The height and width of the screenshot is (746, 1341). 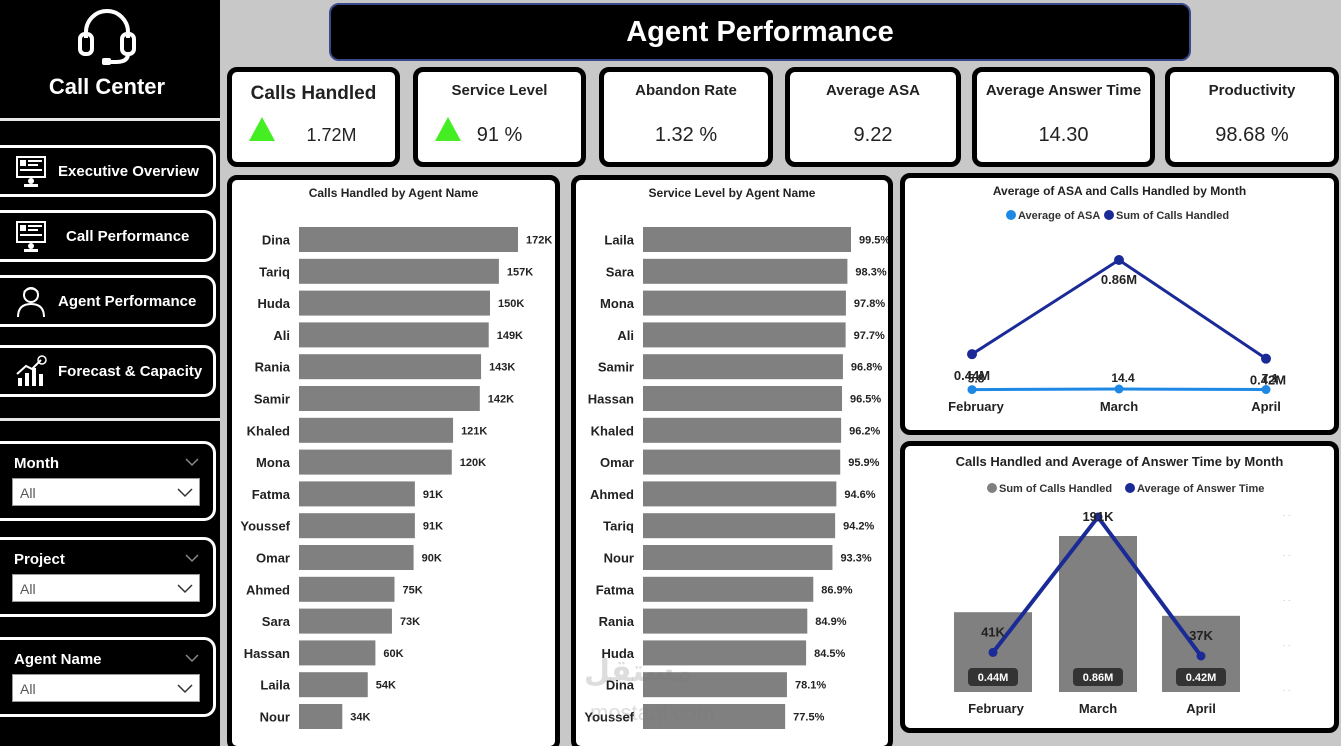 I want to click on kpi-value: 98.68 %, so click(x=1252, y=135).